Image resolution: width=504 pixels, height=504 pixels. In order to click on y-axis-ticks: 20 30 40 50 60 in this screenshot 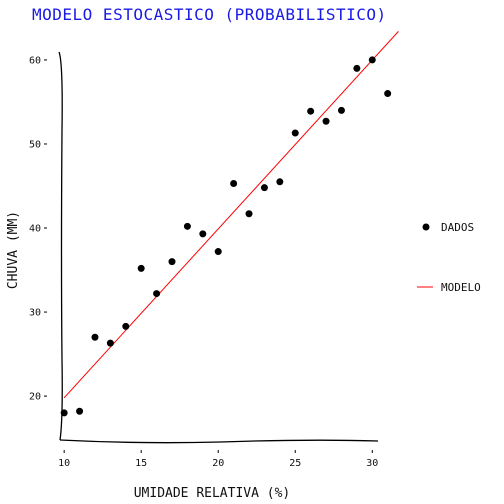, I will do `click(38, 229)`.